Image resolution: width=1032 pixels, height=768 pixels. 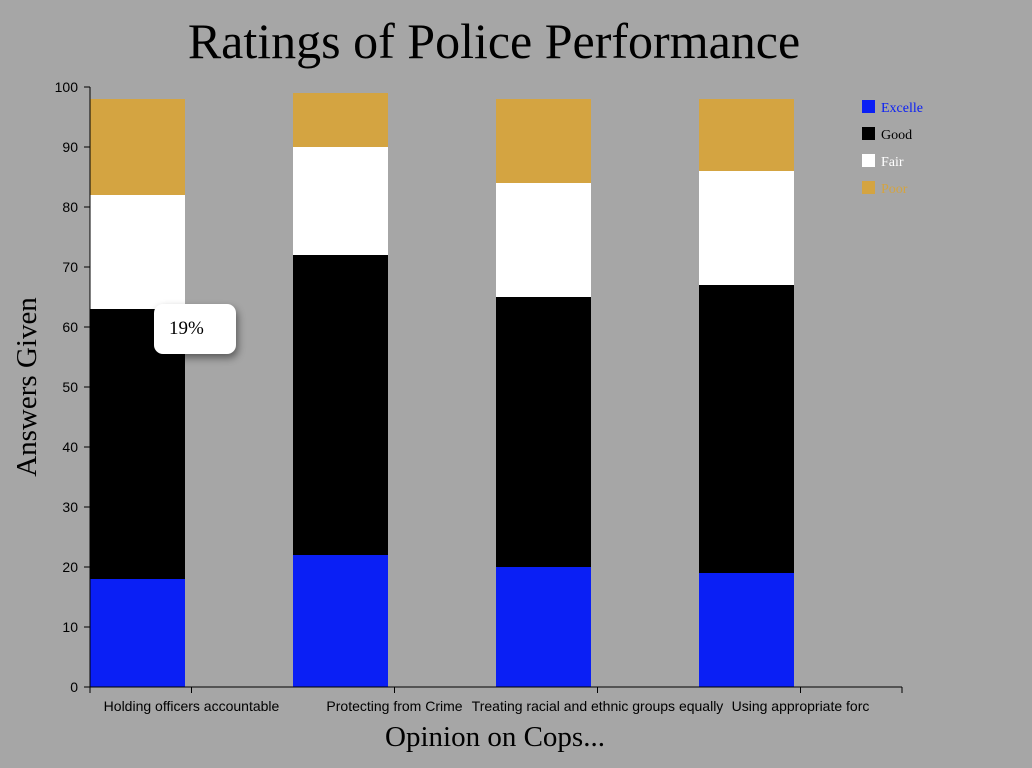 What do you see at coordinates (494, 41) in the screenshot?
I see `chart-title: Ratings of Police Performance` at bounding box center [494, 41].